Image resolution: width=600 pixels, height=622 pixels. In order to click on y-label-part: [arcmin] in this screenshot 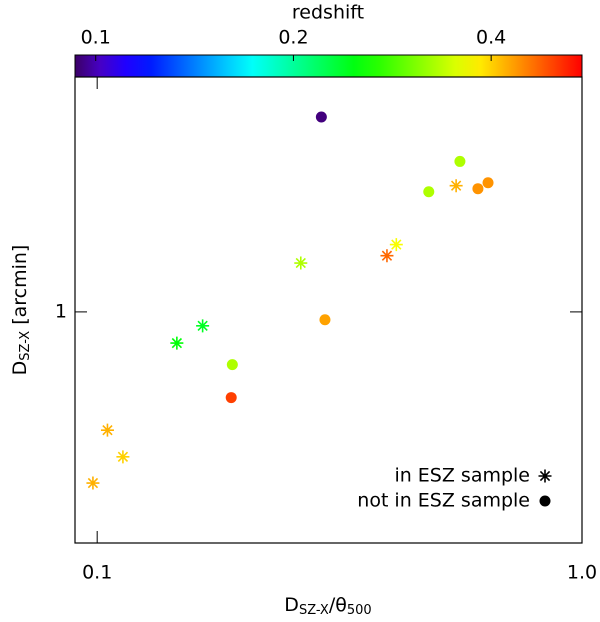, I will do `click(20, 288)`.